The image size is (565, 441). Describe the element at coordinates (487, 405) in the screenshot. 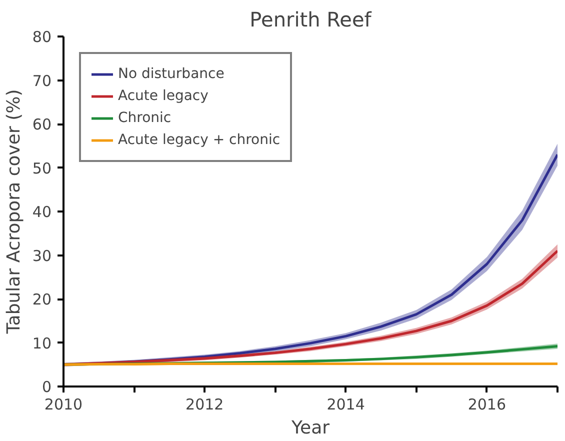

I see `x-tick-label: 2016` at that location.